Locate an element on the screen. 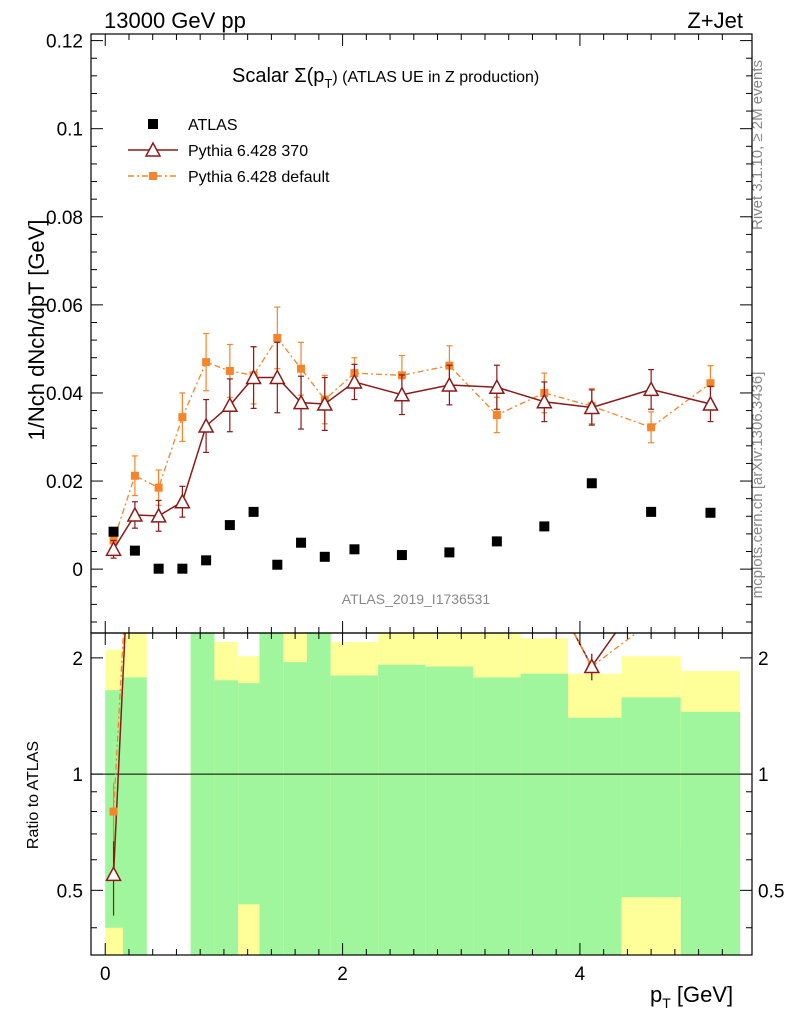 The image size is (786, 1024). source-label: mcplots.cern.ch [arXiv:1306.3436] is located at coordinates (757, 485).